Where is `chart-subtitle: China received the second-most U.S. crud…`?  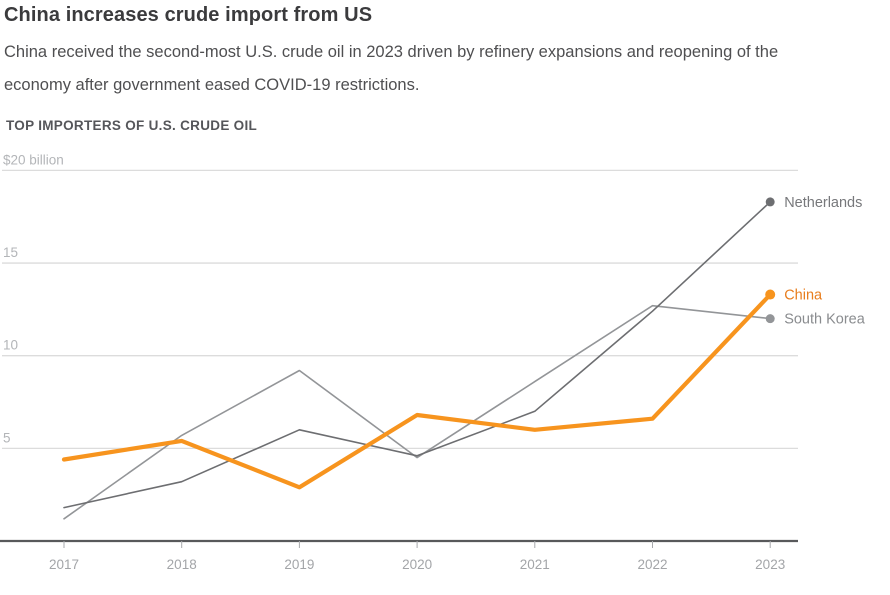
chart-subtitle: China received the second-most U.S. crud… is located at coordinates (391, 68).